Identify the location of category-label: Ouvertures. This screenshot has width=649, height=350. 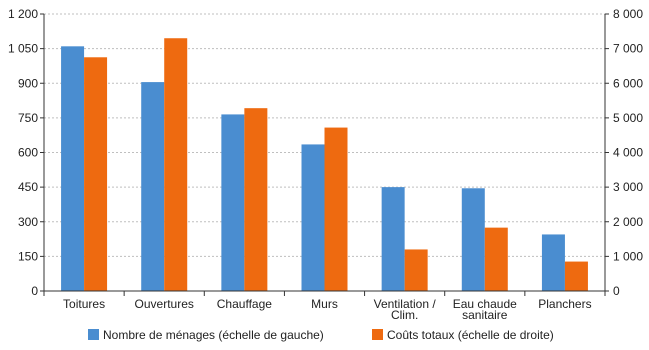
(164, 304).